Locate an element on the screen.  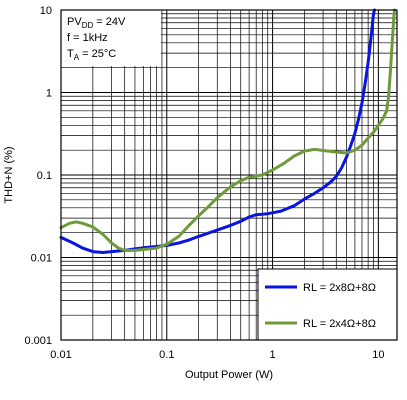
conditions-box: PVDD = 24V f = 1kHz TA = 25°C is located at coordinates (111, 38).